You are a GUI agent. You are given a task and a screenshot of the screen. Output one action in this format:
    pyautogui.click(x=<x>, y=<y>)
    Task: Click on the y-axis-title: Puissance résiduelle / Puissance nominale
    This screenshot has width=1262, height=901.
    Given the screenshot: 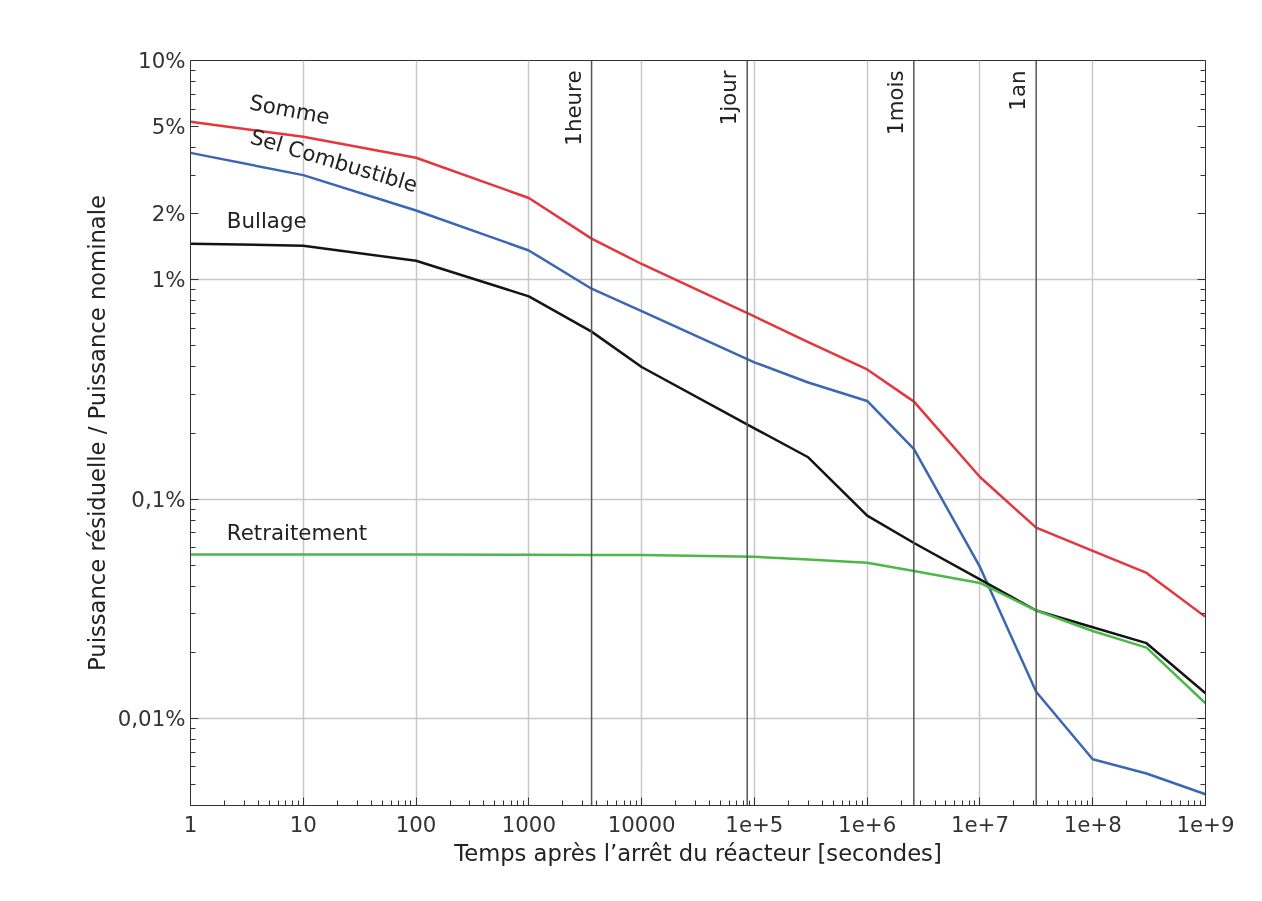 What is the action you would take?
    pyautogui.click(x=96, y=433)
    